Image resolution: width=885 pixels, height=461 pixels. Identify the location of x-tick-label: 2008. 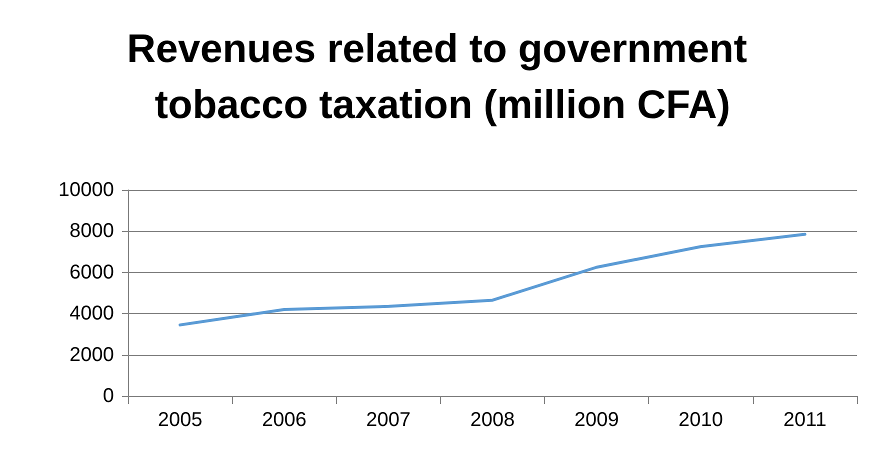
(492, 420).